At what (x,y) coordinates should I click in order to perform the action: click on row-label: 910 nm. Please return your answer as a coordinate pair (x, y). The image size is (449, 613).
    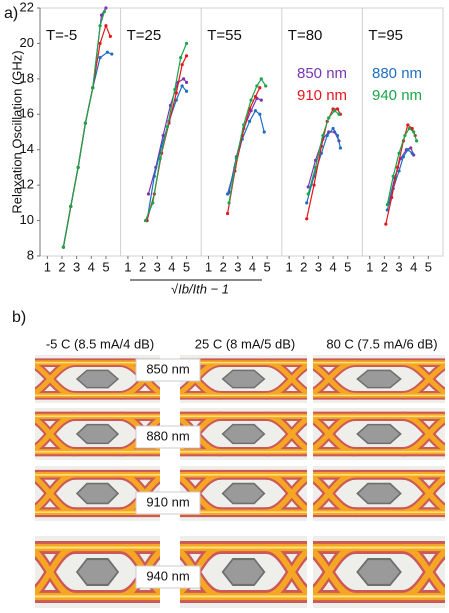
    Looking at the image, I should click on (167, 501).